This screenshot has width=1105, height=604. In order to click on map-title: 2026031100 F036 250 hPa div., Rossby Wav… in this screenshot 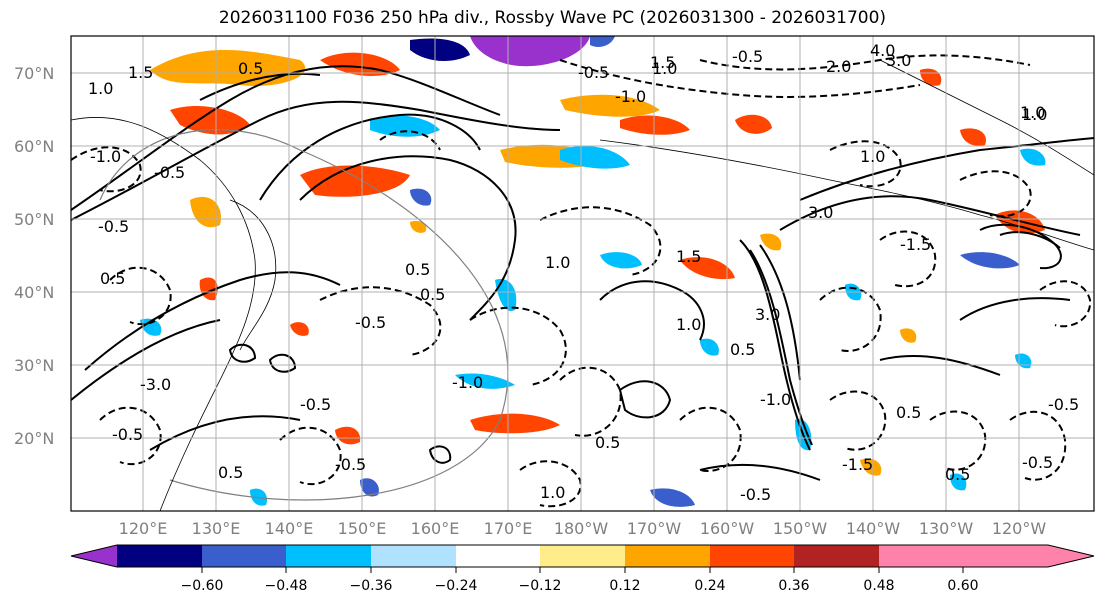, I will do `click(552, 18)`.